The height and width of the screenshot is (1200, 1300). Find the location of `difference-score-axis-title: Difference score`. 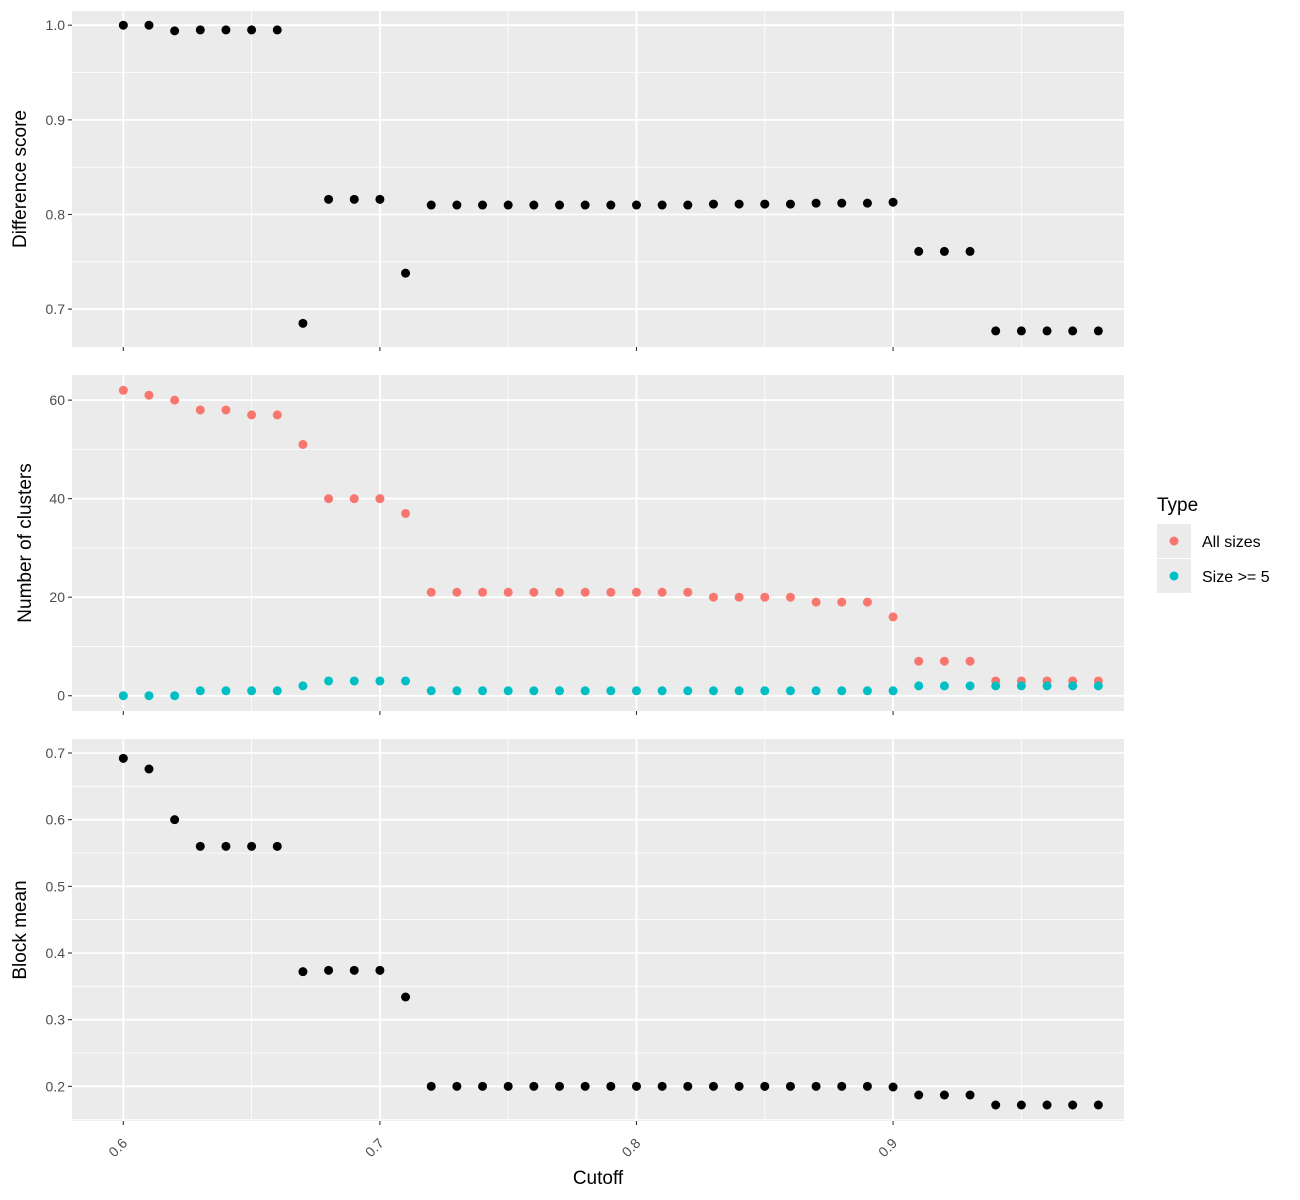

difference-score-axis-title: Difference score is located at coordinates (20, 179).